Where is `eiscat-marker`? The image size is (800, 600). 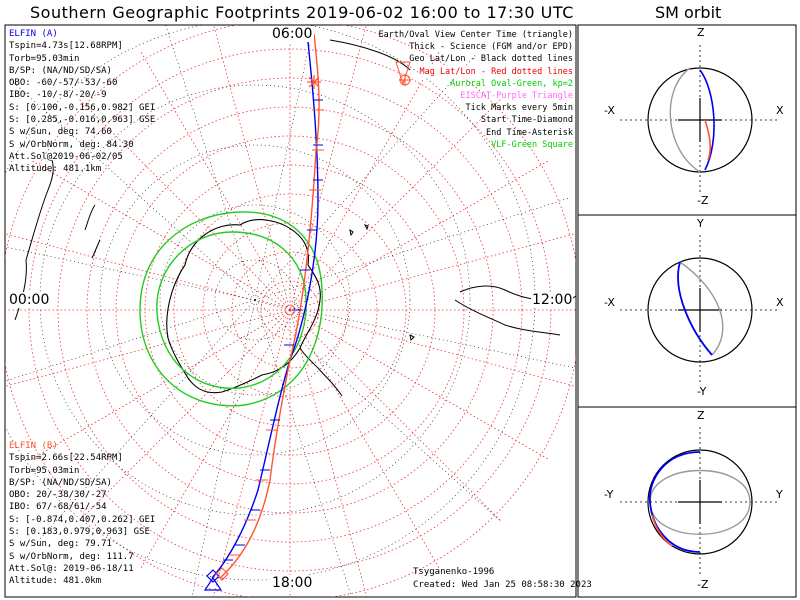
eiscat-marker is located at coordinates (403, 73).